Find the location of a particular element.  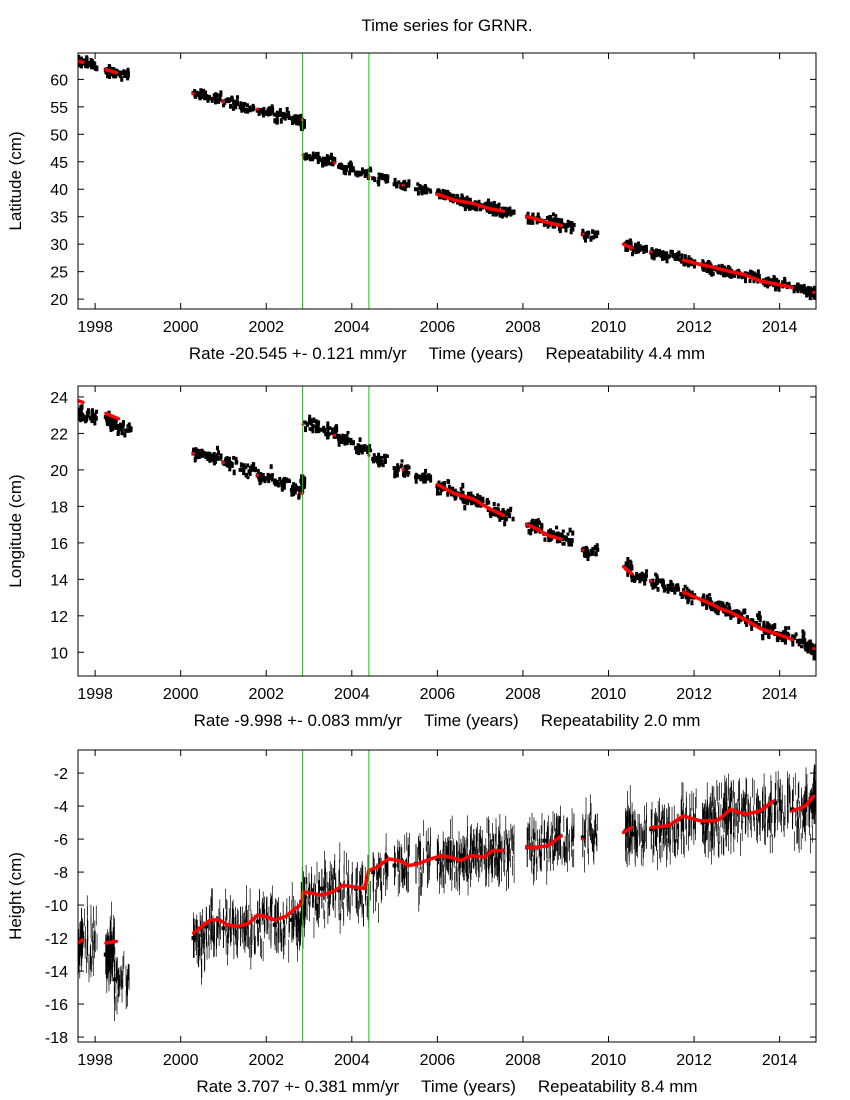

longitude-x-tick-label: 2010 is located at coordinates (609, 694).